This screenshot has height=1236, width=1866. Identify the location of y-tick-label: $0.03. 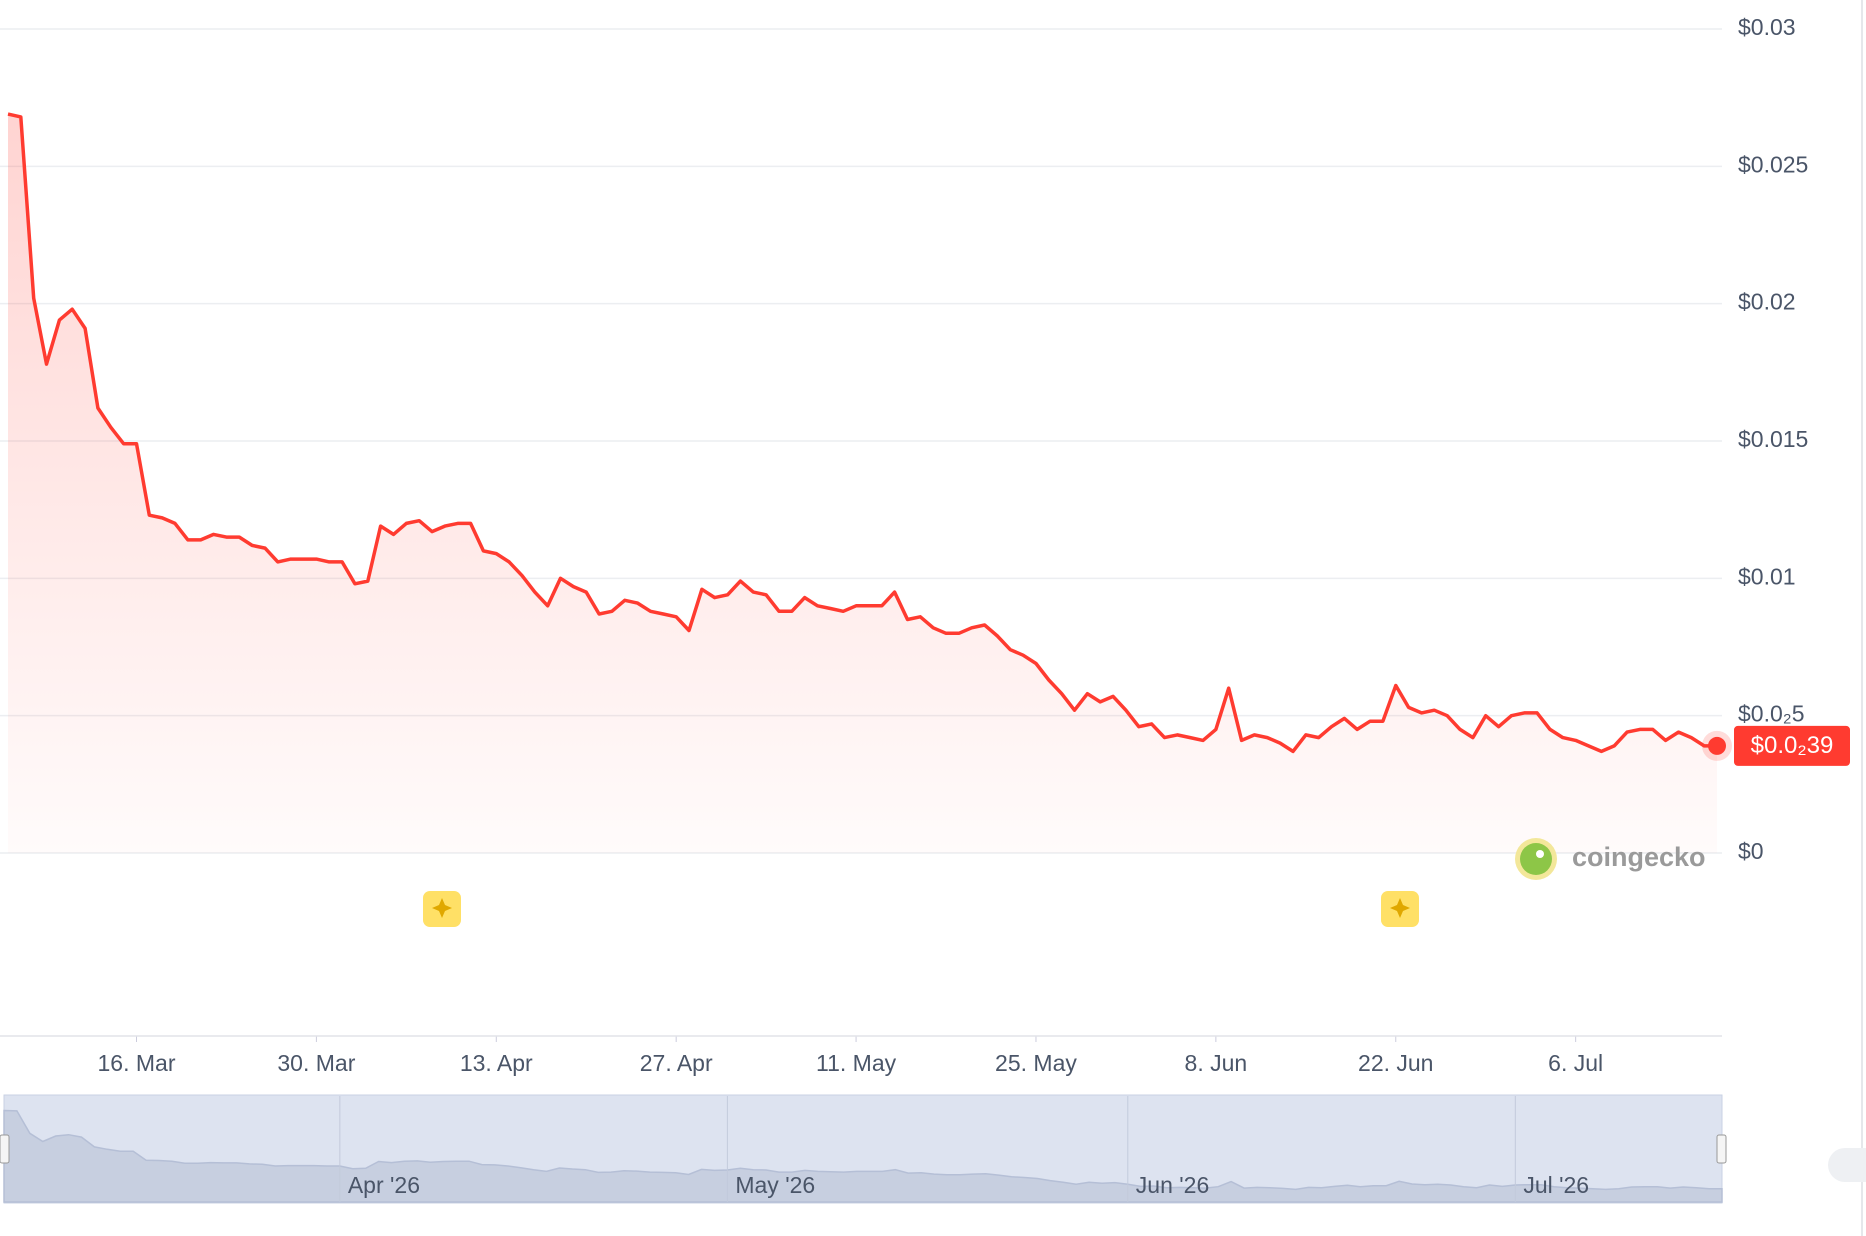
(1767, 27).